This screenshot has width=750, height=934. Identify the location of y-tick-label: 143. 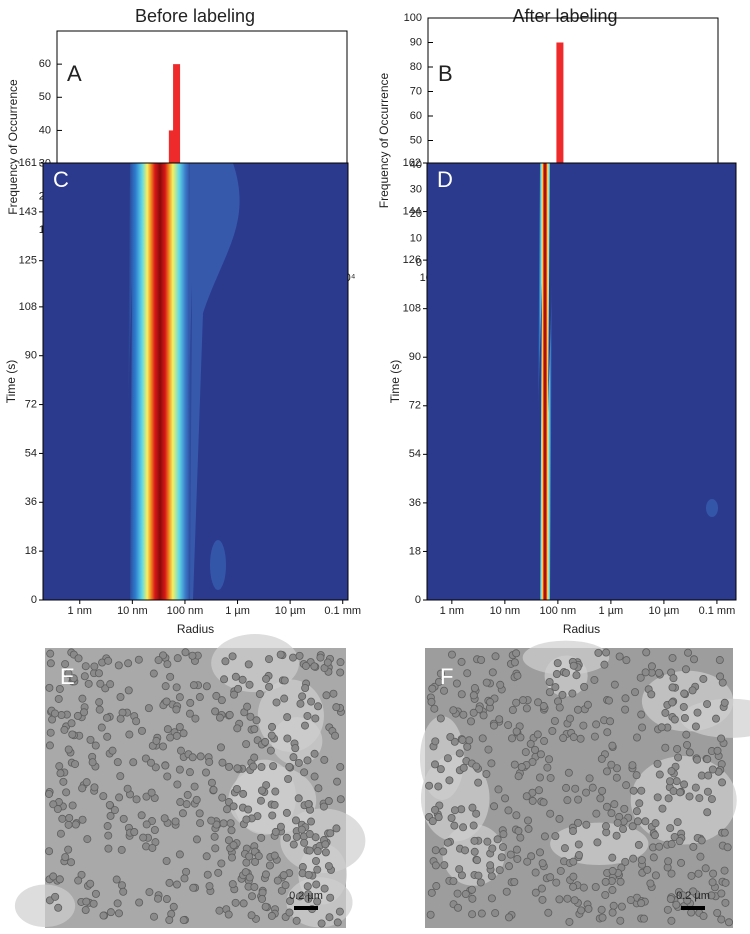
(28, 212).